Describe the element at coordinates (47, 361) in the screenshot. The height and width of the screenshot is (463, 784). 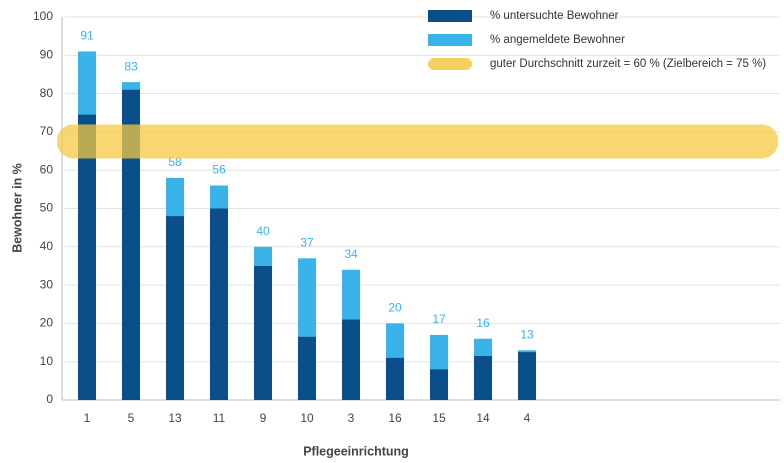
I see `y-tick-label: 10` at that location.